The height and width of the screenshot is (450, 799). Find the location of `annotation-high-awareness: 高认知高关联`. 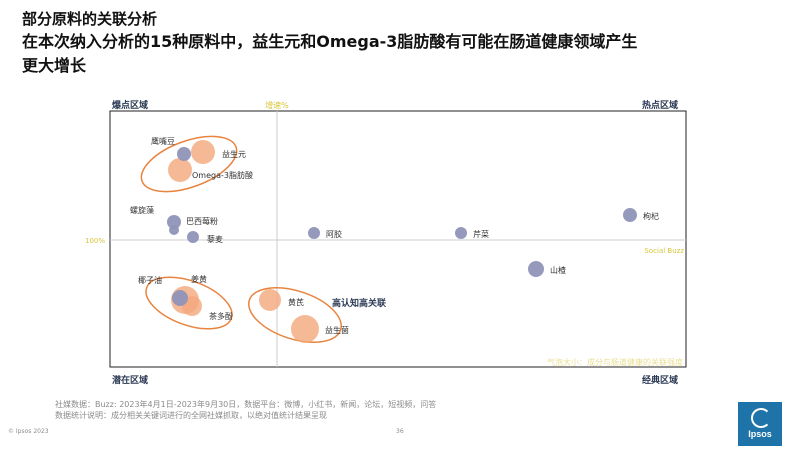

annotation-high-awareness: 高认知高关联 is located at coordinates (359, 303).